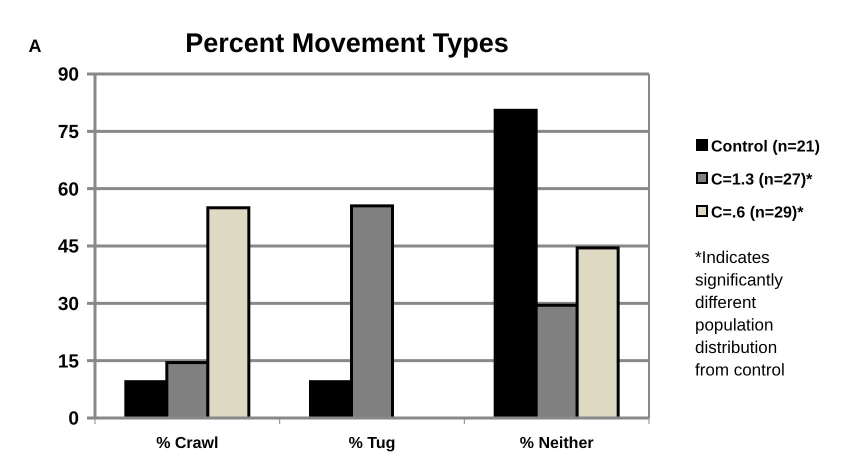  Describe the element at coordinates (347, 43) in the screenshot. I see `chart-title: Percent Movement Types` at that location.